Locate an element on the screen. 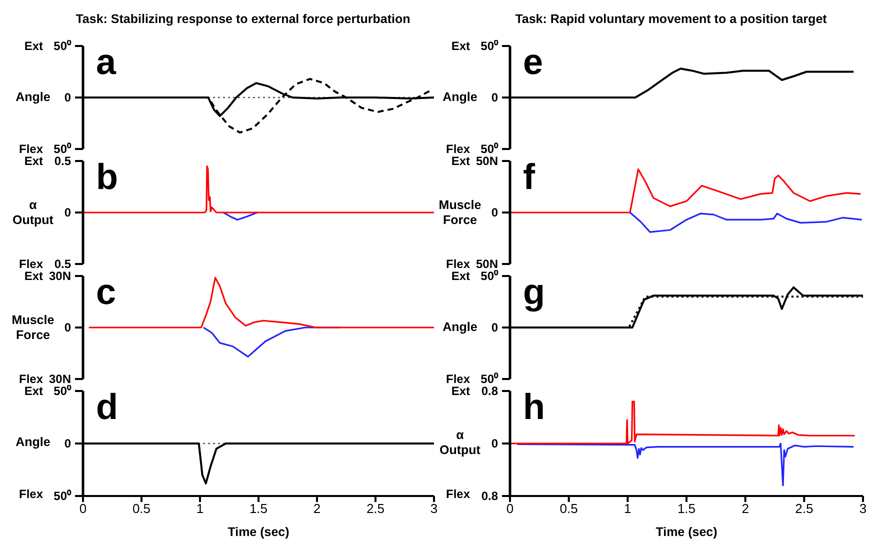 This screenshot has height=540, width=869. annotation: b is located at coordinates (107, 176).